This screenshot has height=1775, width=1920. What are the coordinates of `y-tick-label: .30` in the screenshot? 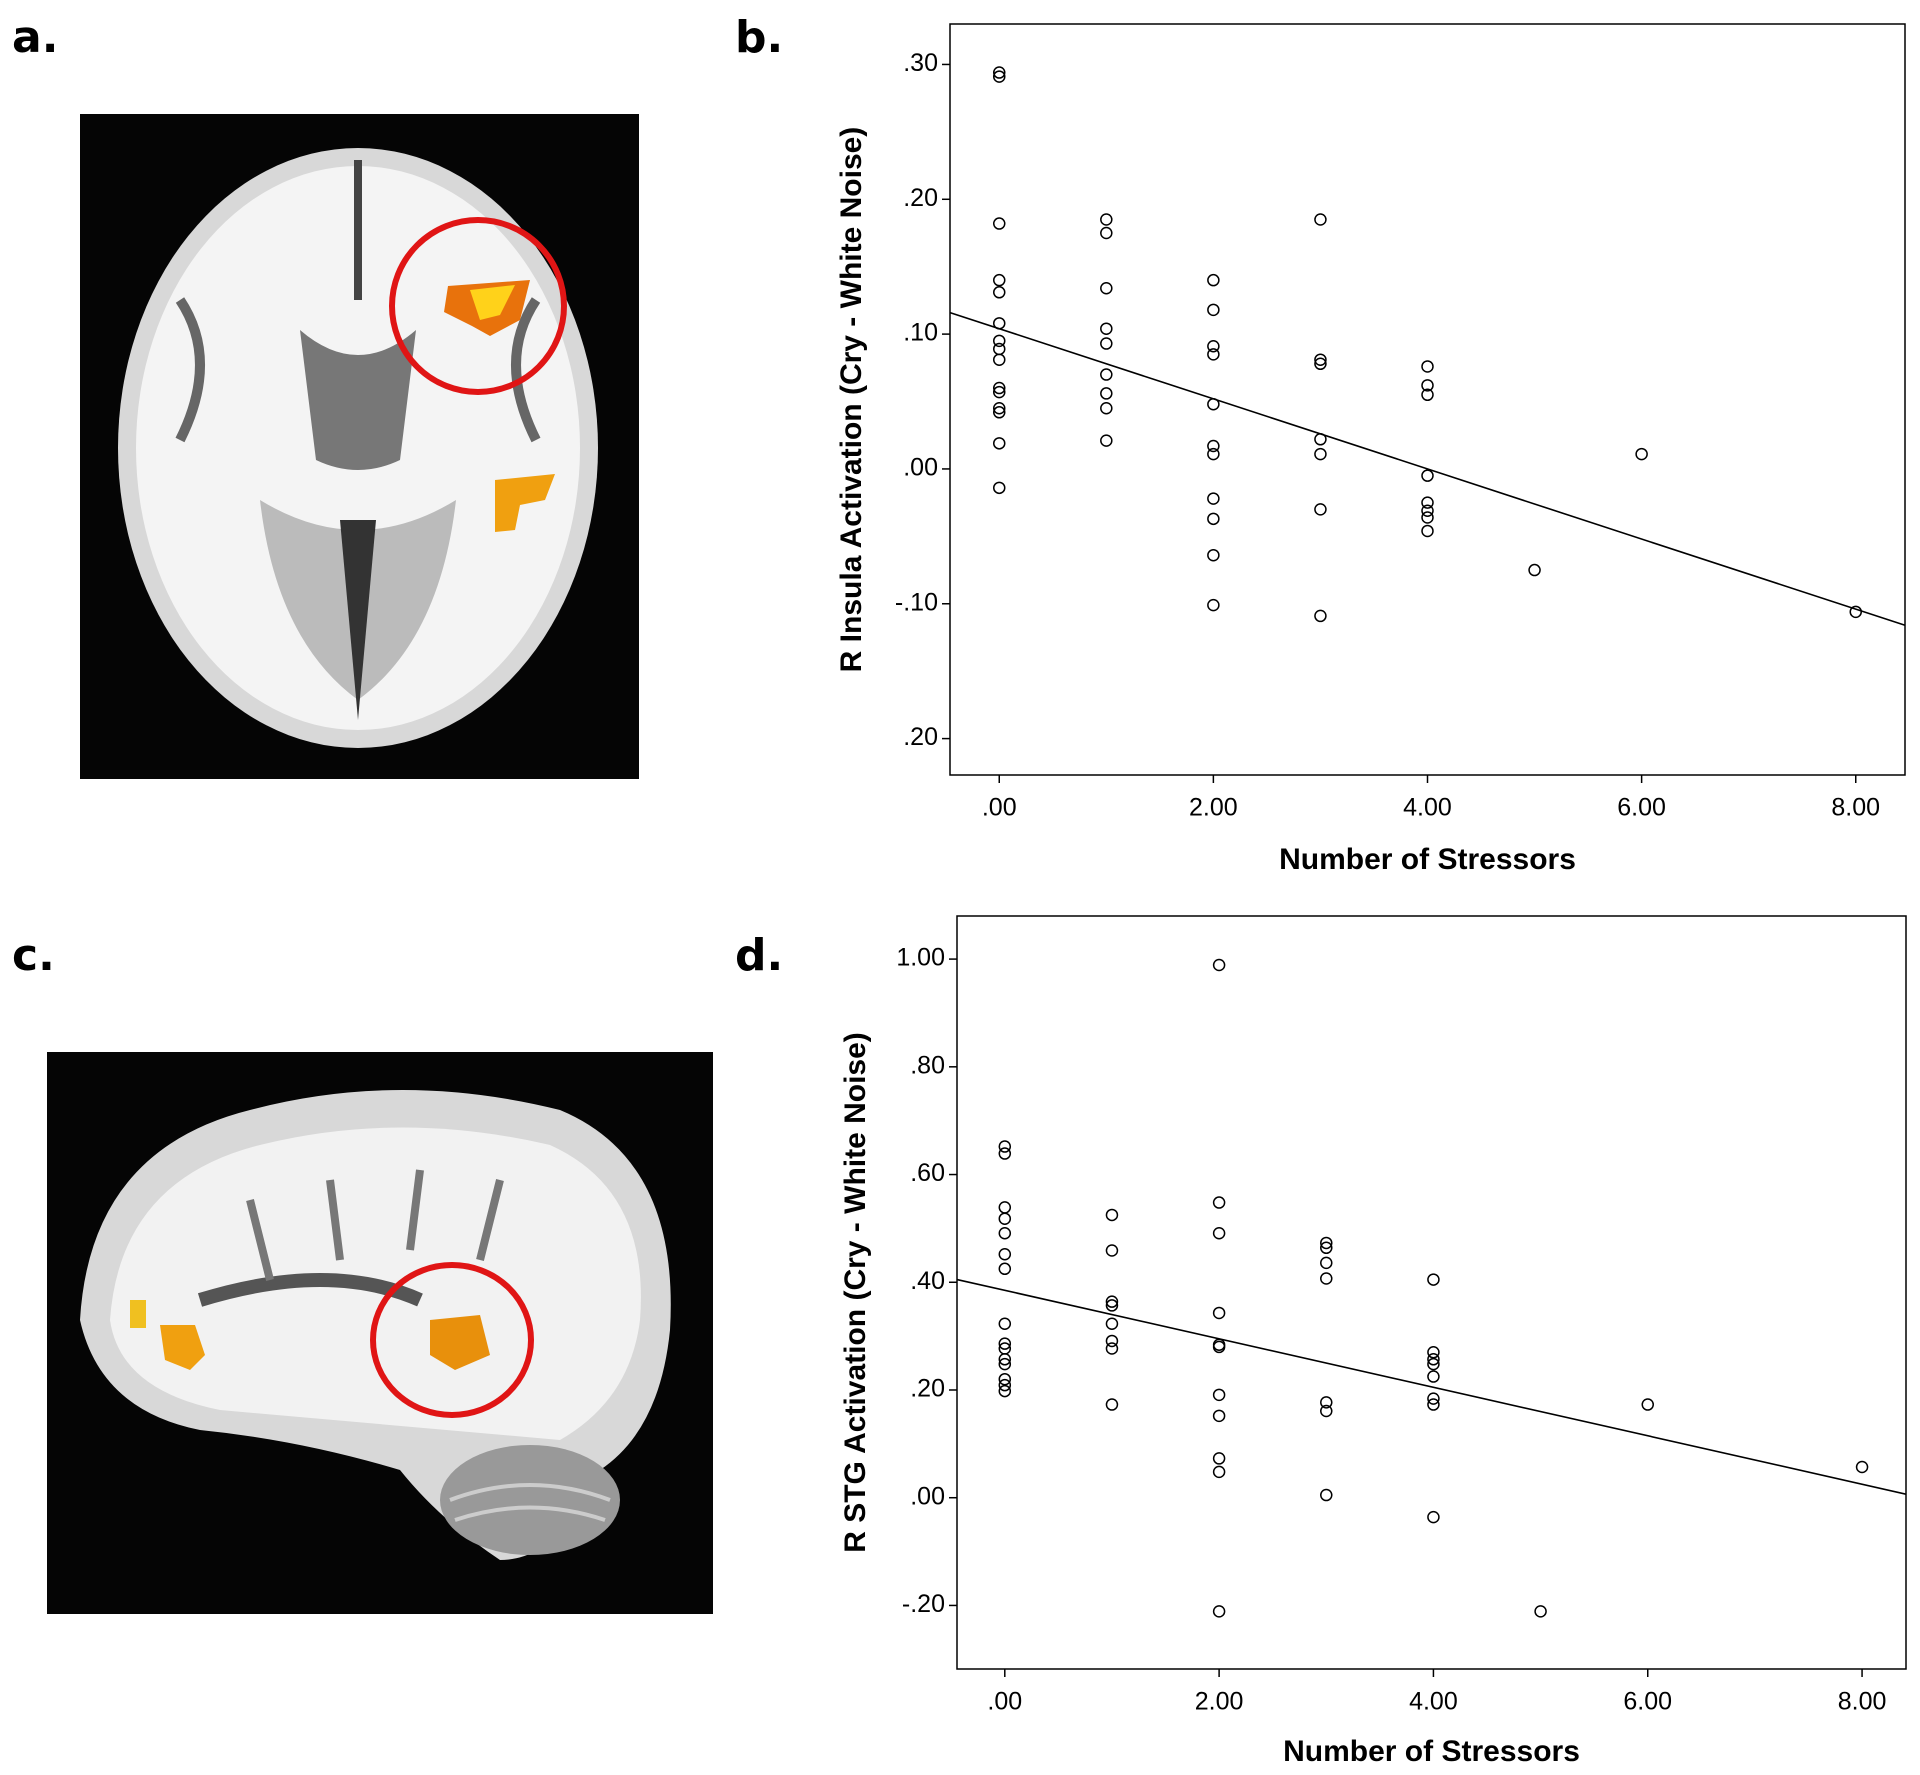 It's located at (920, 63).